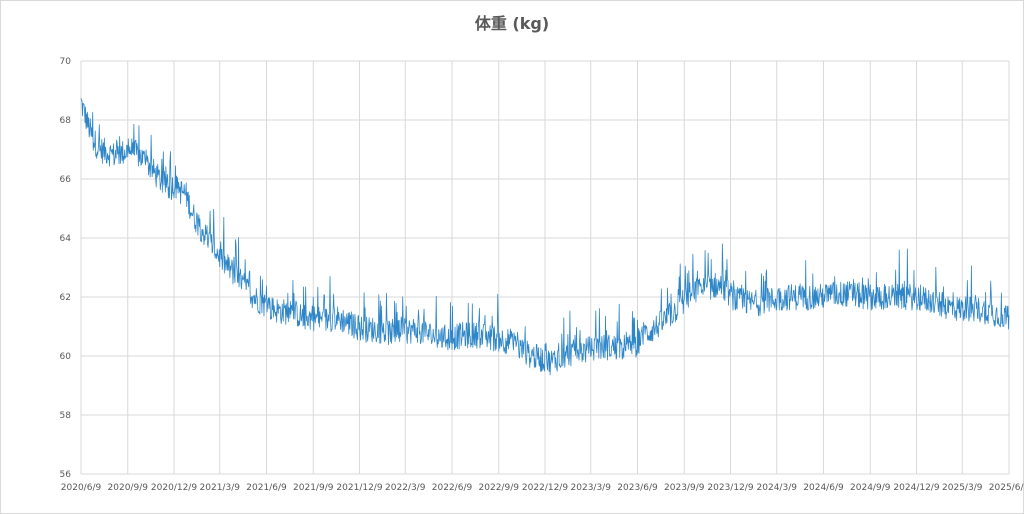 This screenshot has width=1024, height=514. What do you see at coordinates (65, 298) in the screenshot?
I see `y-tick-label: 62` at bounding box center [65, 298].